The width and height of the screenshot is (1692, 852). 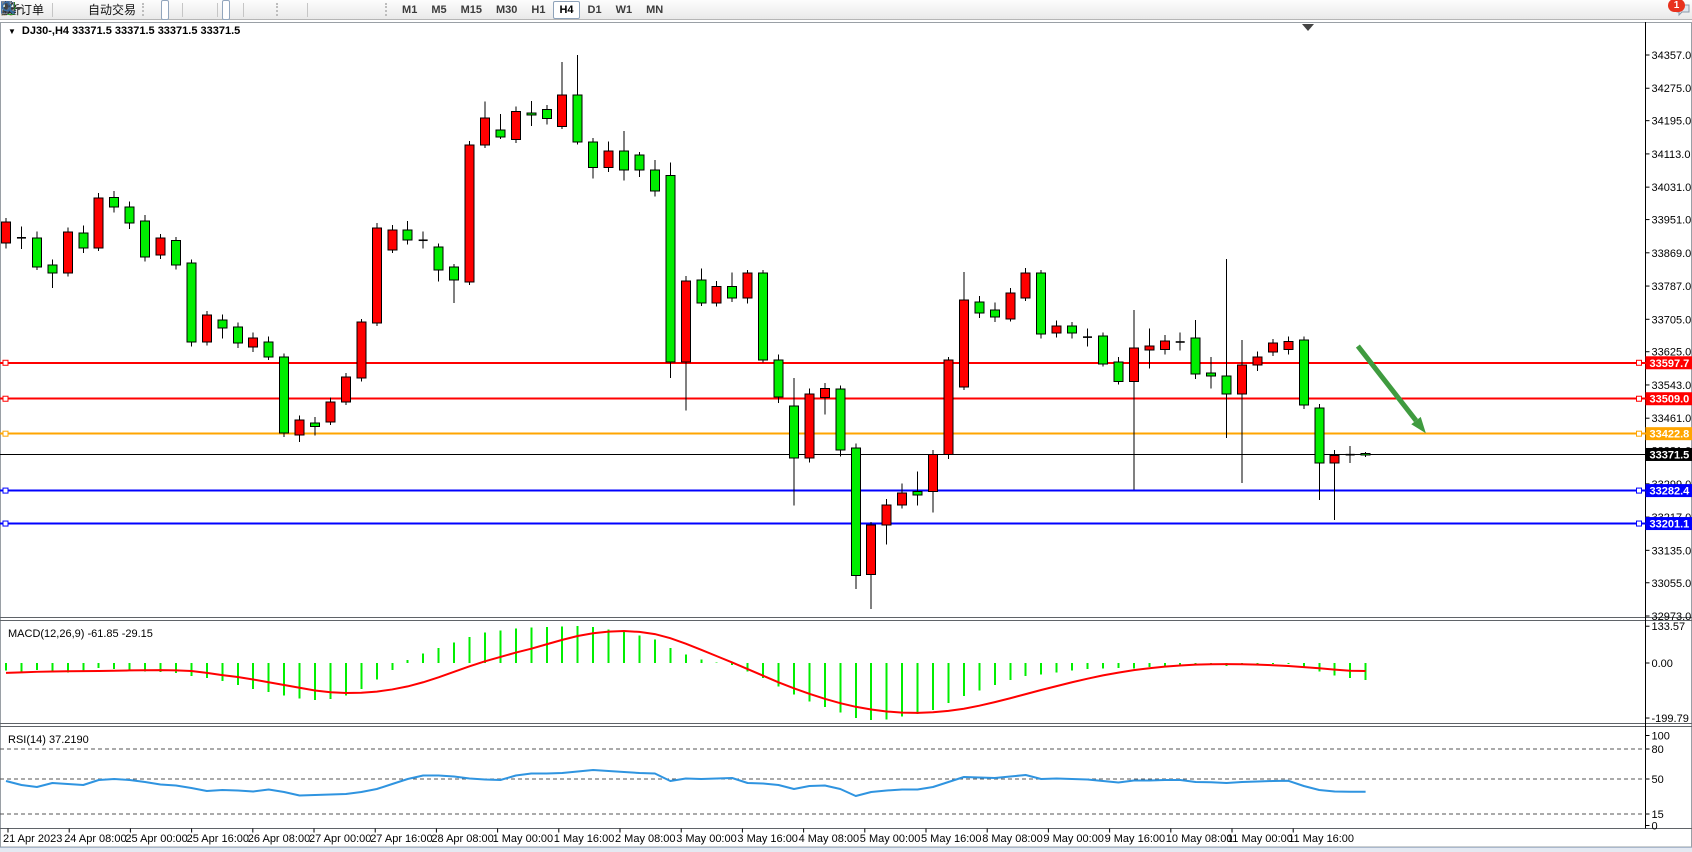 What do you see at coordinates (279, 9) in the screenshot?
I see `toolbar-grip` at bounding box center [279, 9].